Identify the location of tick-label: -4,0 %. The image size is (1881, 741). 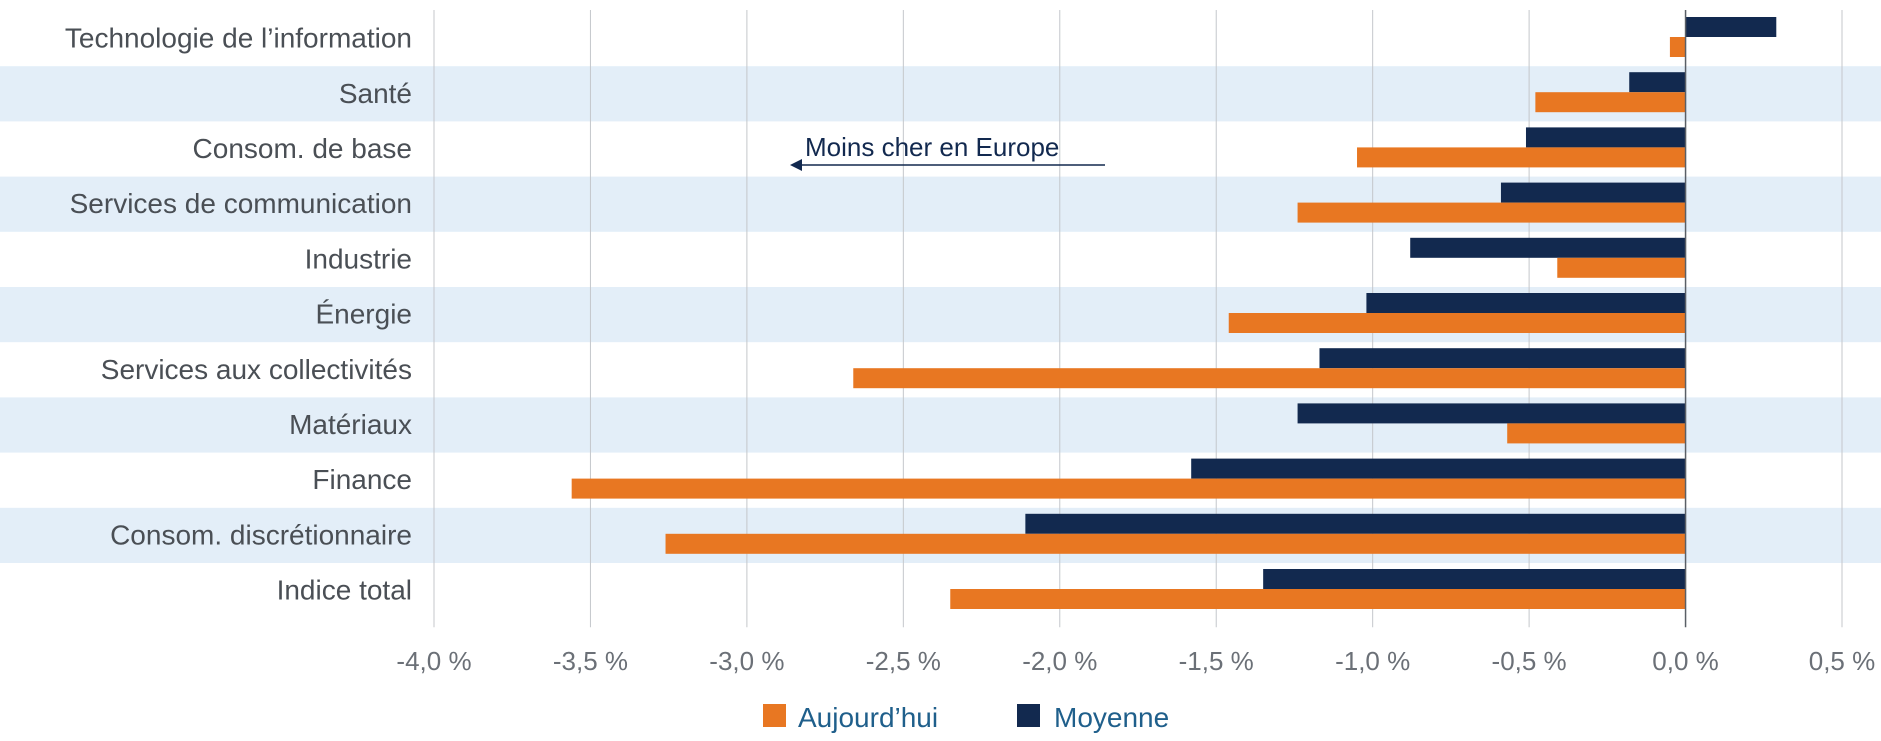
(433, 661).